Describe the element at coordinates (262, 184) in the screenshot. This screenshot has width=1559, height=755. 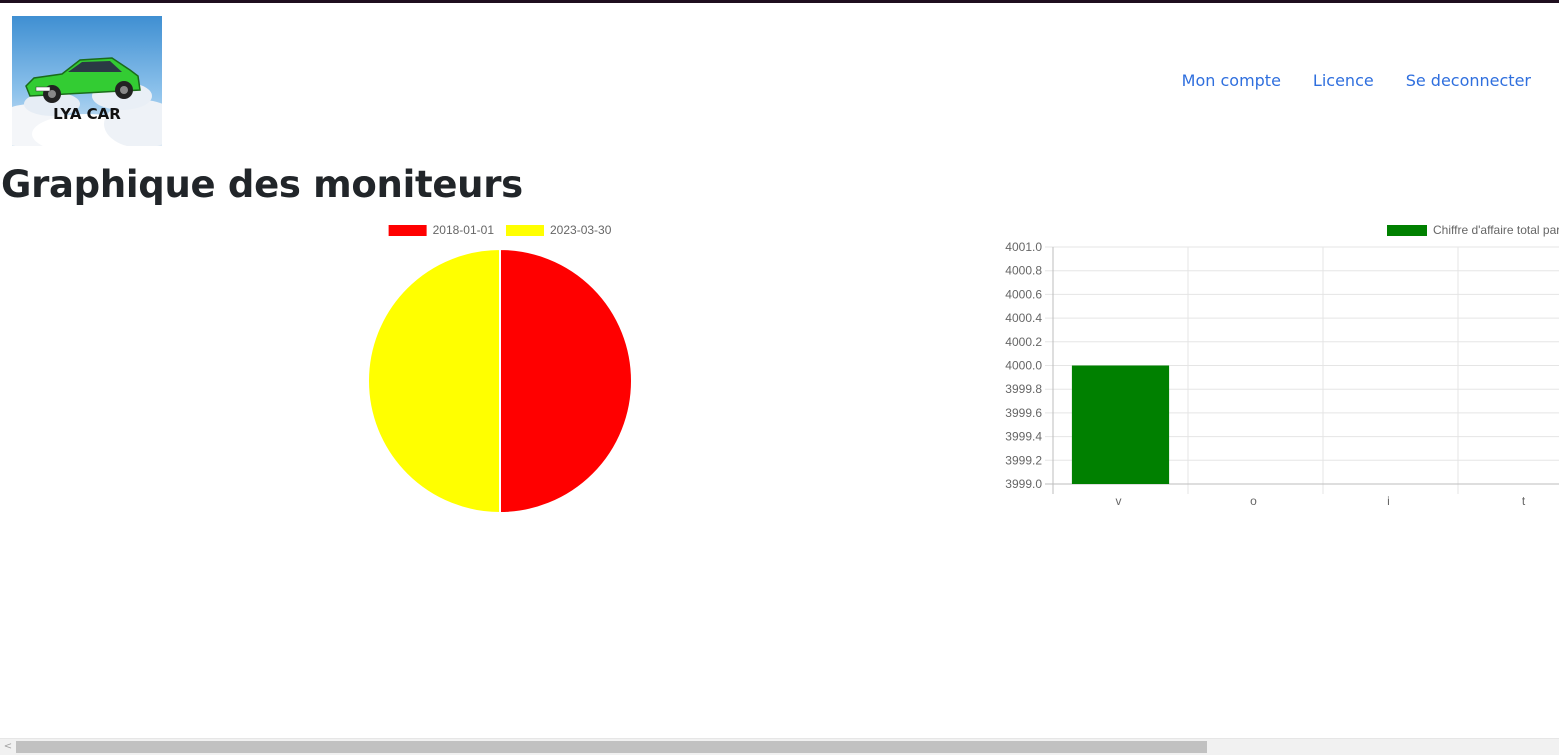
I see `page-title: Graphique des moniteurs` at that location.